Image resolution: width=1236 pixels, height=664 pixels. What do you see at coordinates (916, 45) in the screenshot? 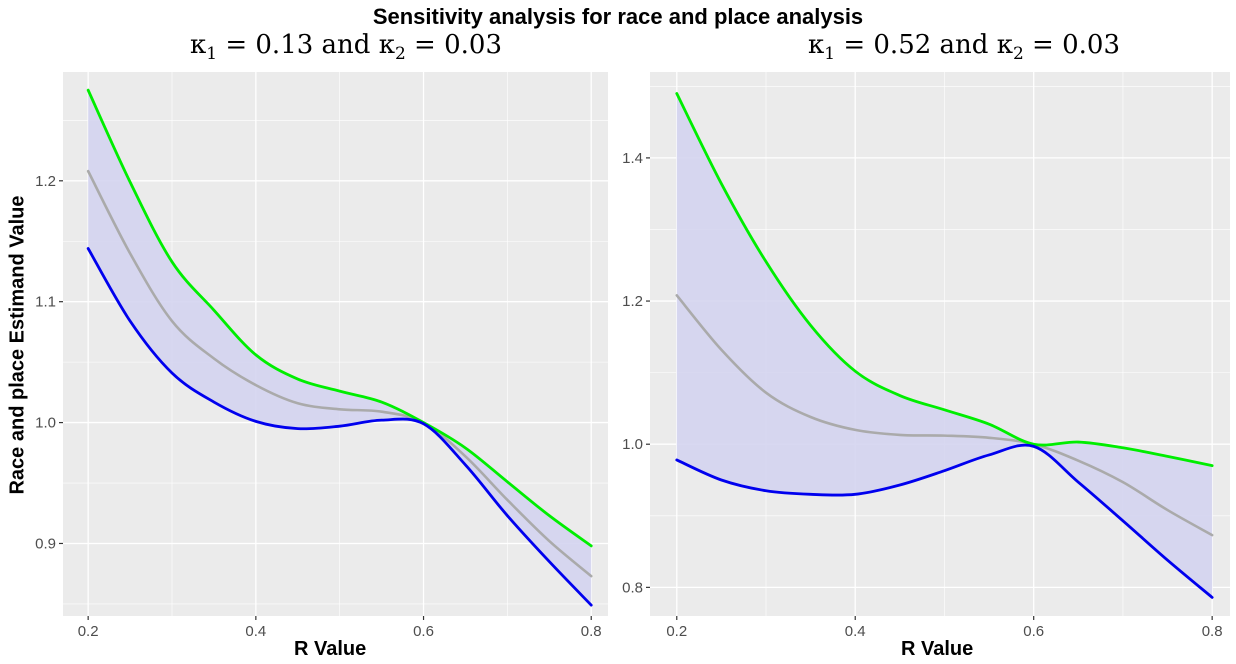
I see `kappa1-value: = 0.52 and` at bounding box center [916, 45].